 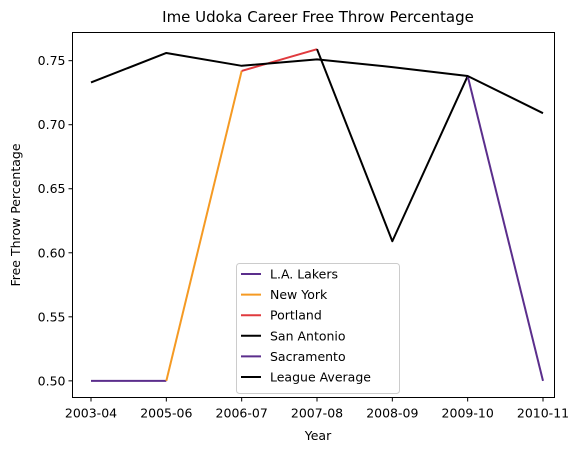 What do you see at coordinates (15, 214) in the screenshot?
I see `y-axis-label: Free Throw Percentage` at bounding box center [15, 214].